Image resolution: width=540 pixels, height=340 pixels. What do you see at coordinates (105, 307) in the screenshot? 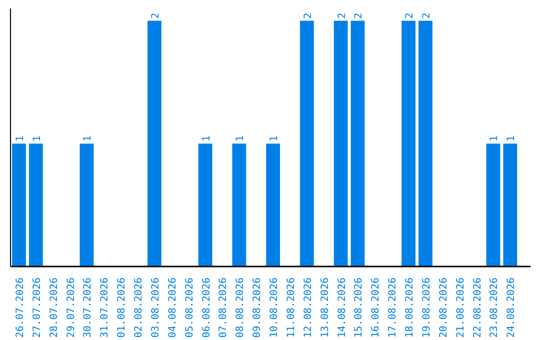
I see `x-tick-label: 31.07.2026` at bounding box center [105, 307].